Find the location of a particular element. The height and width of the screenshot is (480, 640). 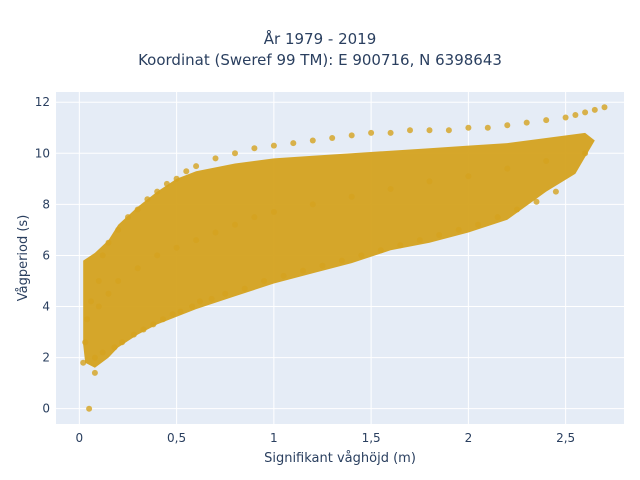

y-tick-label: 8 is located at coordinates (46, 204).